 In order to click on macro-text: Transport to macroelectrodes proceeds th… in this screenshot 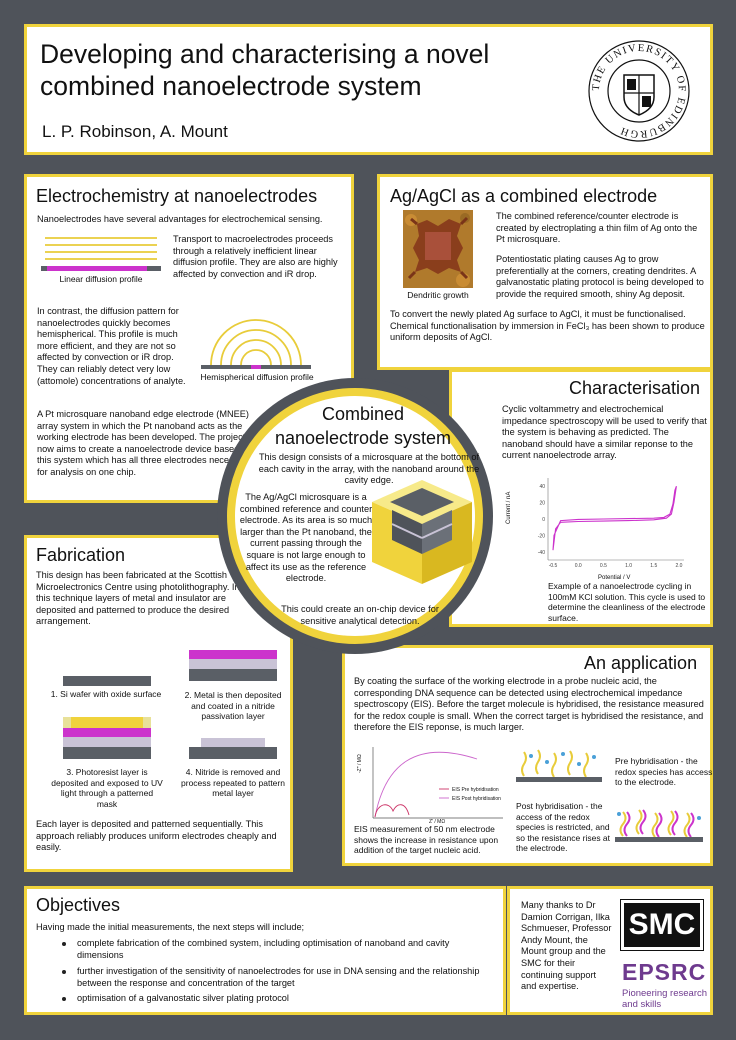, I will do `click(255, 256)`.